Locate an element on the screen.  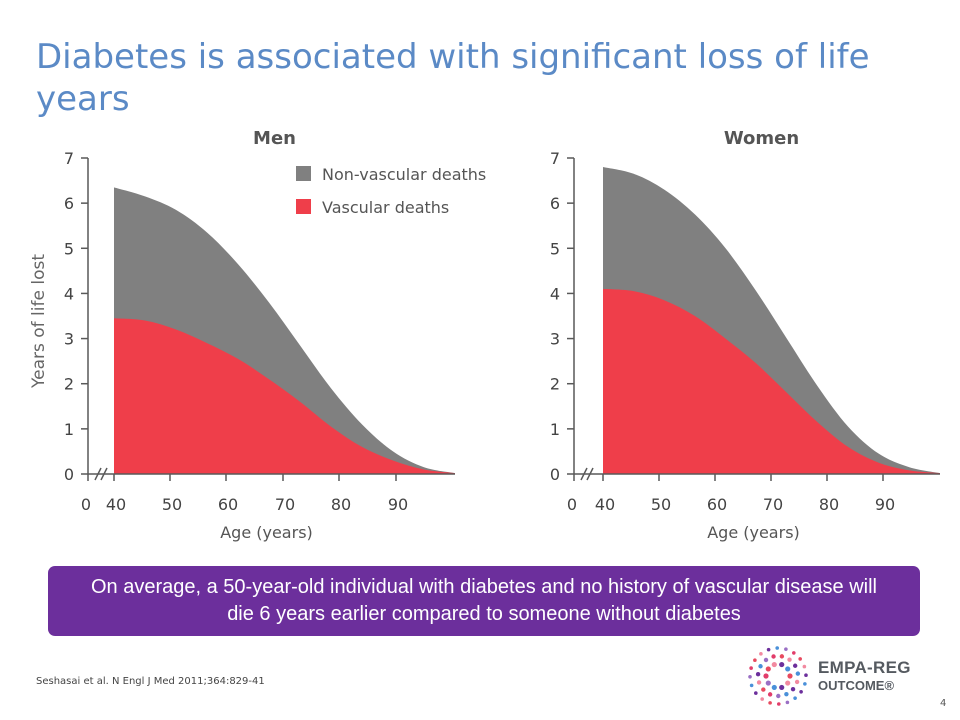
x-tick-label-men-0: 0 is located at coordinates (86, 504).